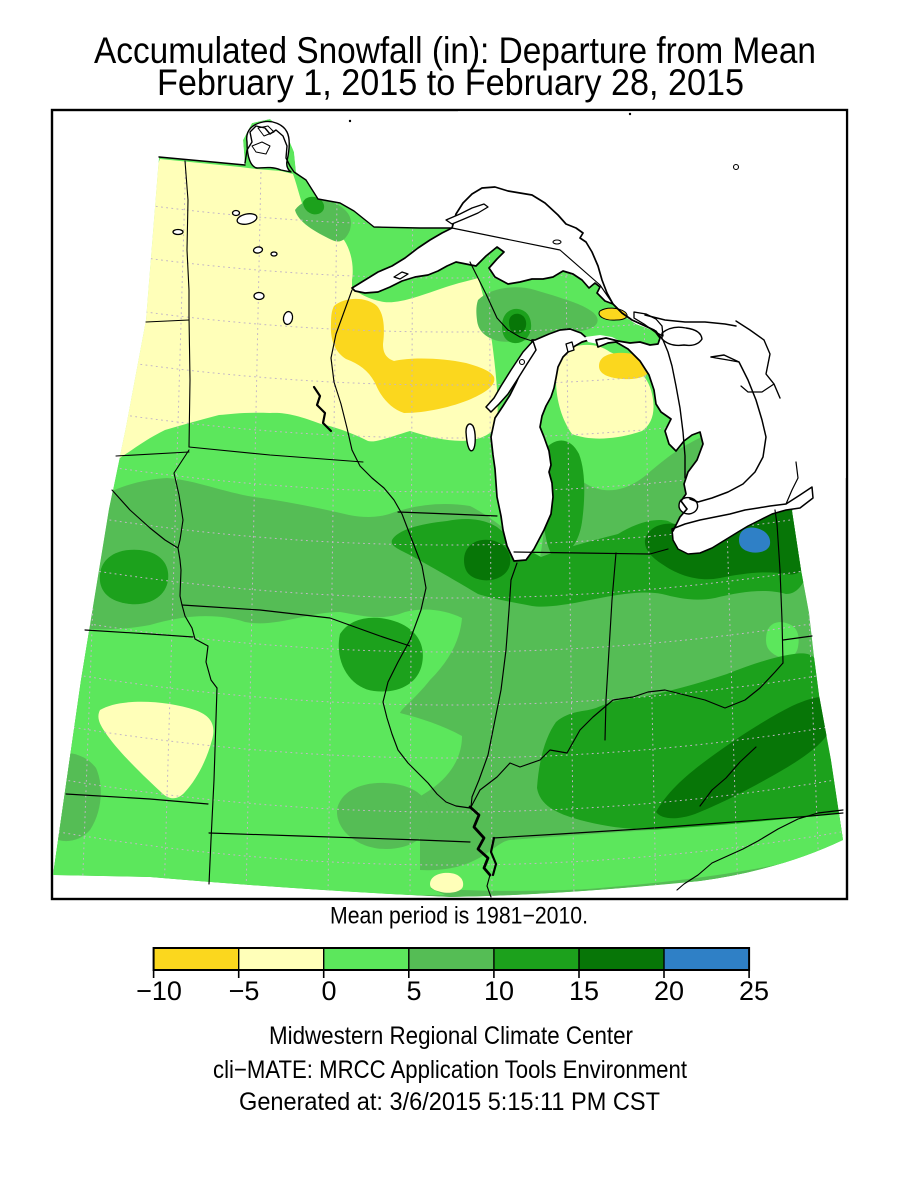 This screenshot has width=900, height=1200. Describe the element at coordinates (159, 991) in the screenshot. I see `svg-text: −10` at that location.